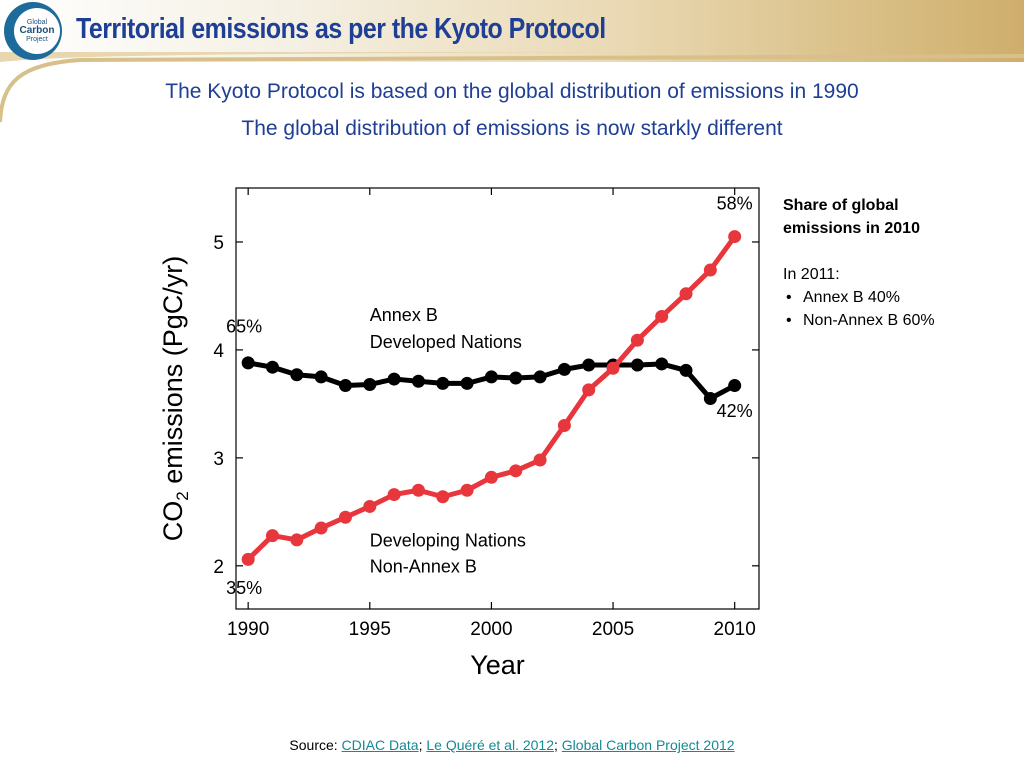  What do you see at coordinates (380, 745) in the screenshot?
I see `cdiac-data-link: CDIAC Data` at bounding box center [380, 745].